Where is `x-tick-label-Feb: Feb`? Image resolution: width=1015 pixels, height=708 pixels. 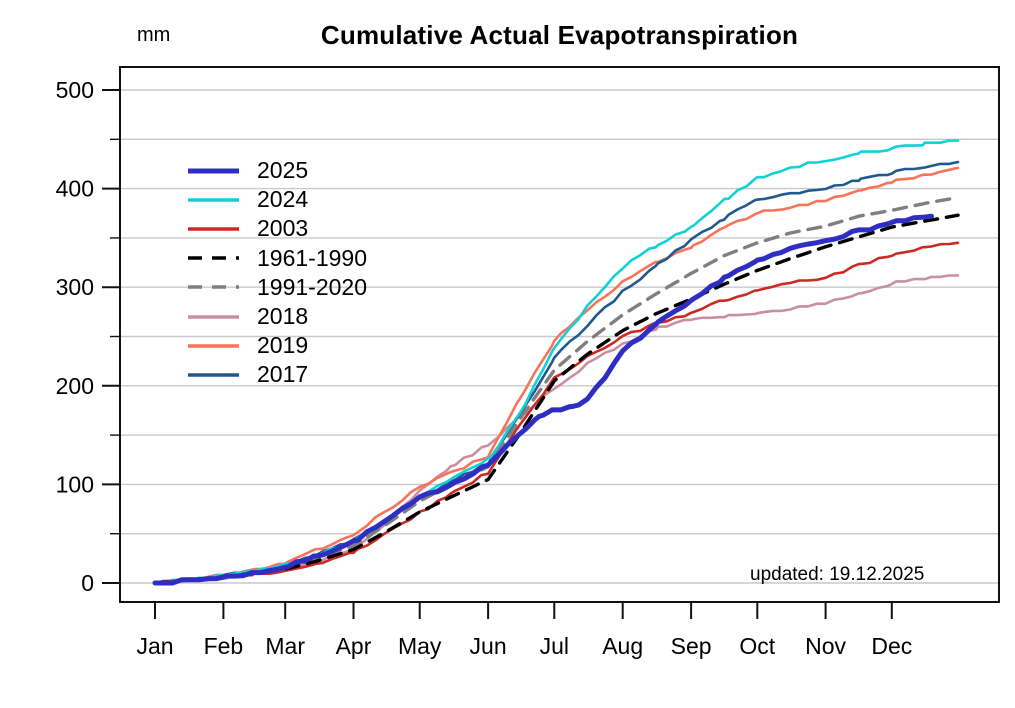 x-tick-label-Feb: Feb is located at coordinates (224, 646).